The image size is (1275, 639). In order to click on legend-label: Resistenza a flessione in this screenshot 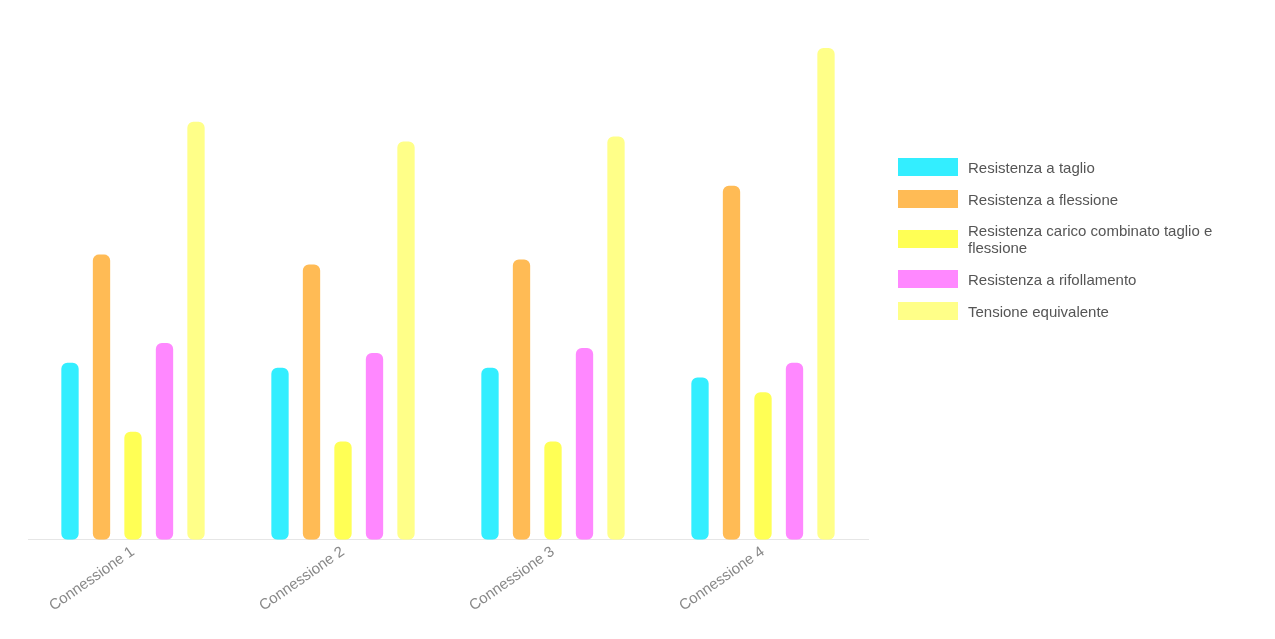, I will do `click(1044, 199)`.